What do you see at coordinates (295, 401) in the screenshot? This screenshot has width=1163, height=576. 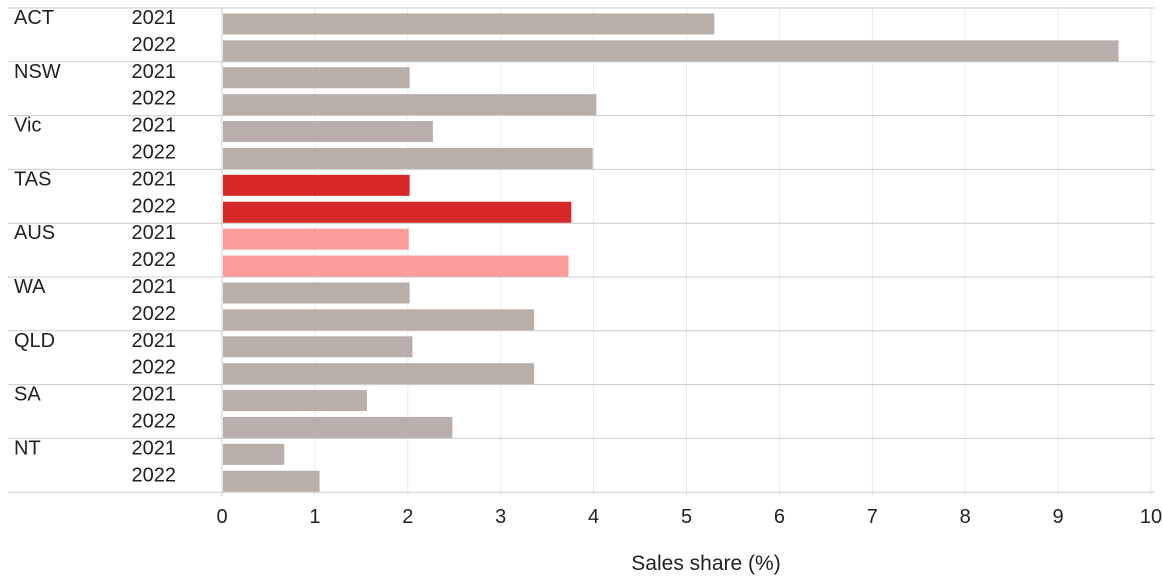 I see `bar-sa-2021` at bounding box center [295, 401].